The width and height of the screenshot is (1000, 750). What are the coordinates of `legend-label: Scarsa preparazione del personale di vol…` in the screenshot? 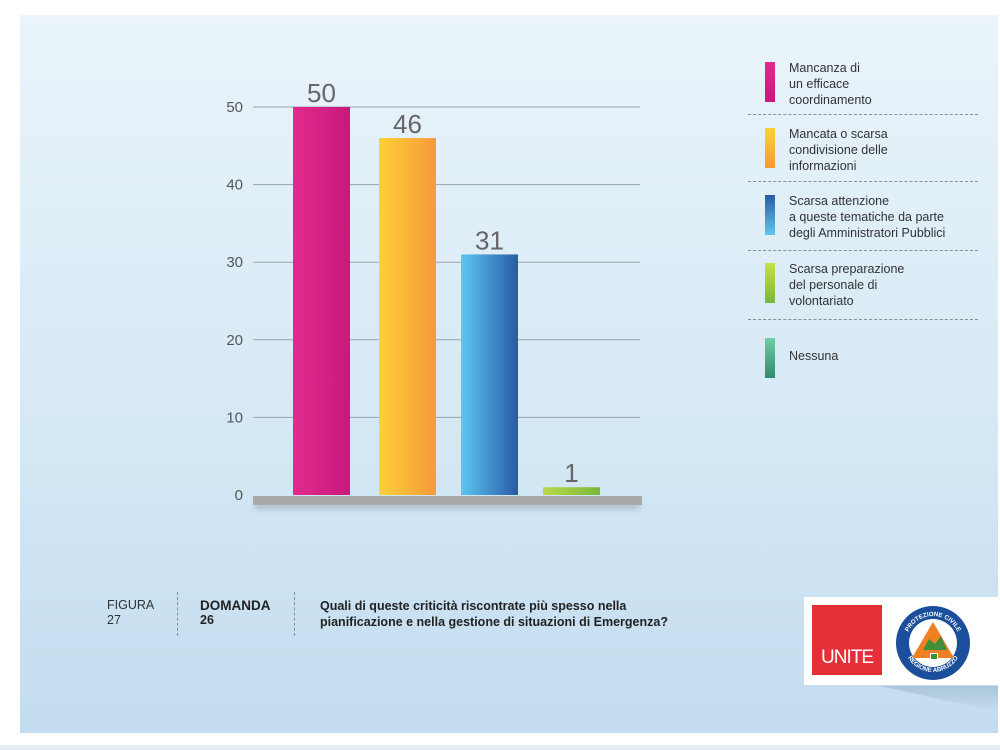 It's located at (847, 285).